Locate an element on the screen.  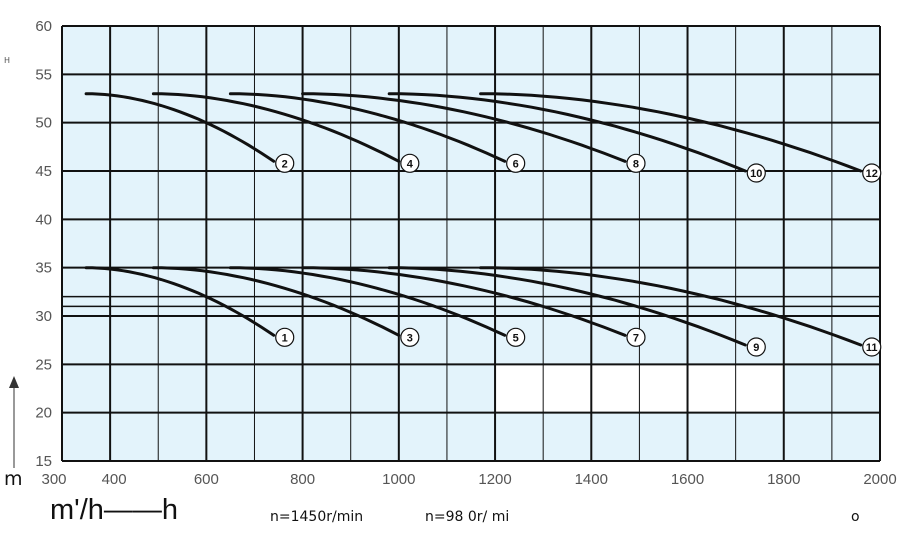
curve-label-11: 11 is located at coordinates (872, 348).